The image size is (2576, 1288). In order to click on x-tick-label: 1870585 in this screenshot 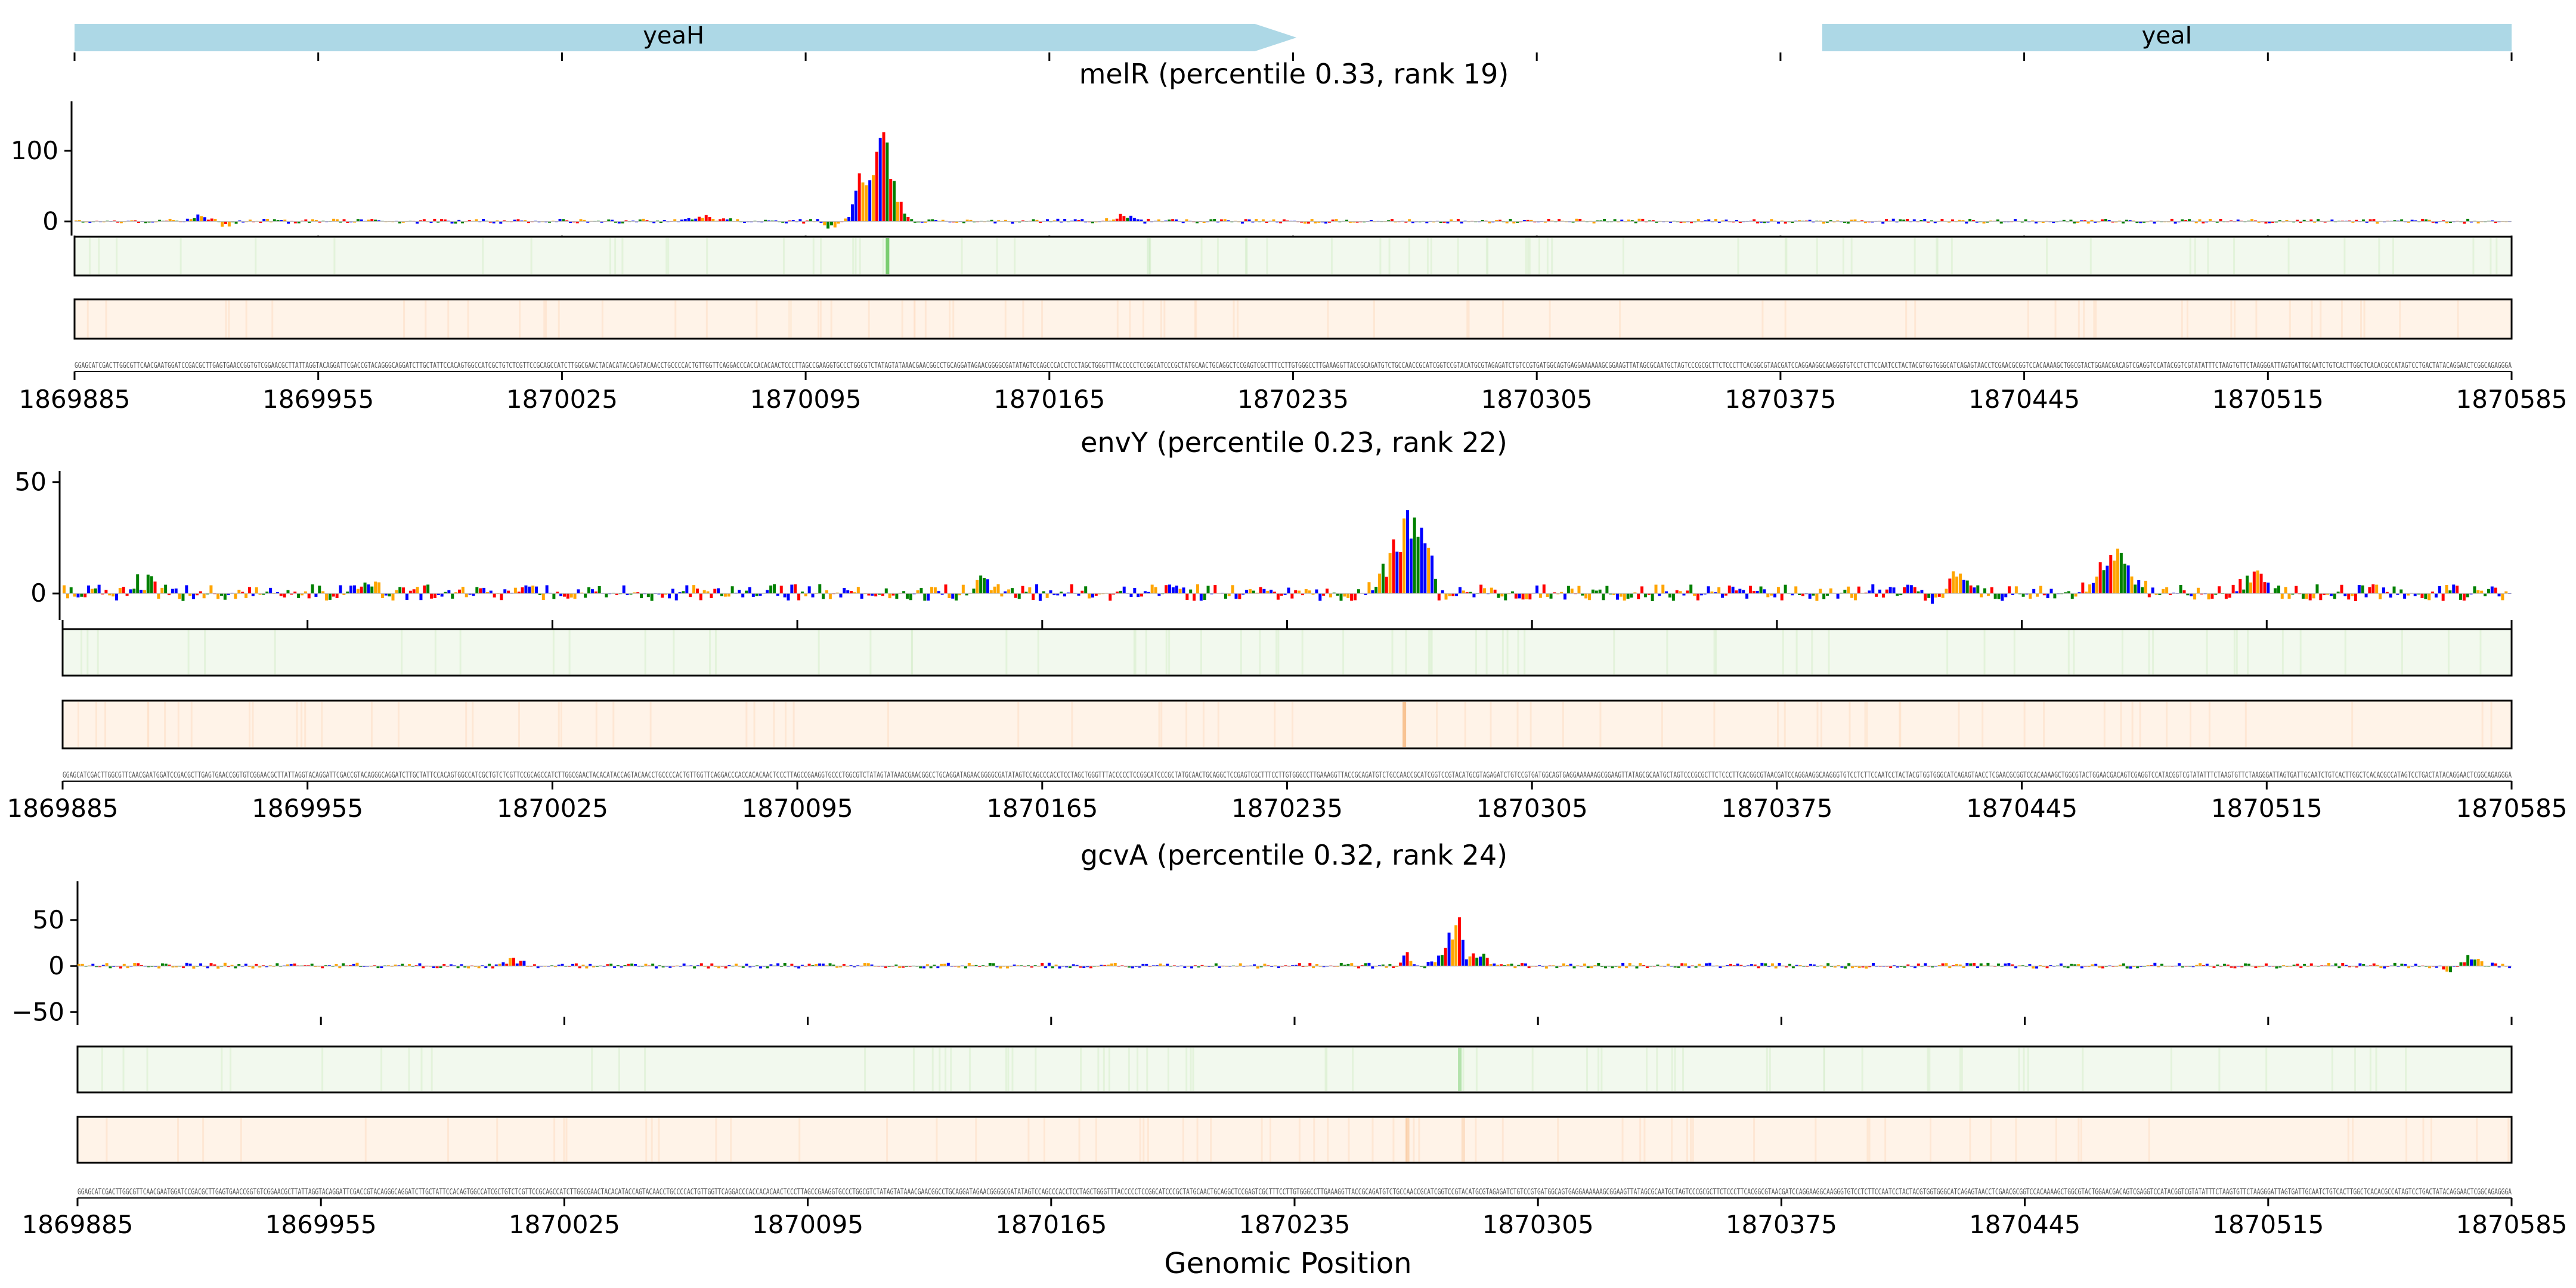, I will do `click(2512, 1225)`.